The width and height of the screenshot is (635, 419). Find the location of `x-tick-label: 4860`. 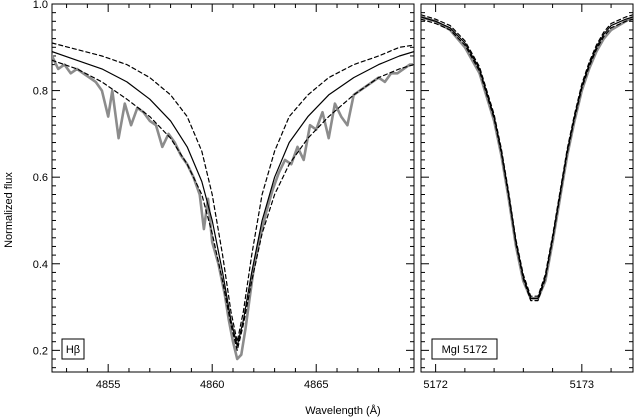

x-tick-label: 4860 is located at coordinates (212, 385).